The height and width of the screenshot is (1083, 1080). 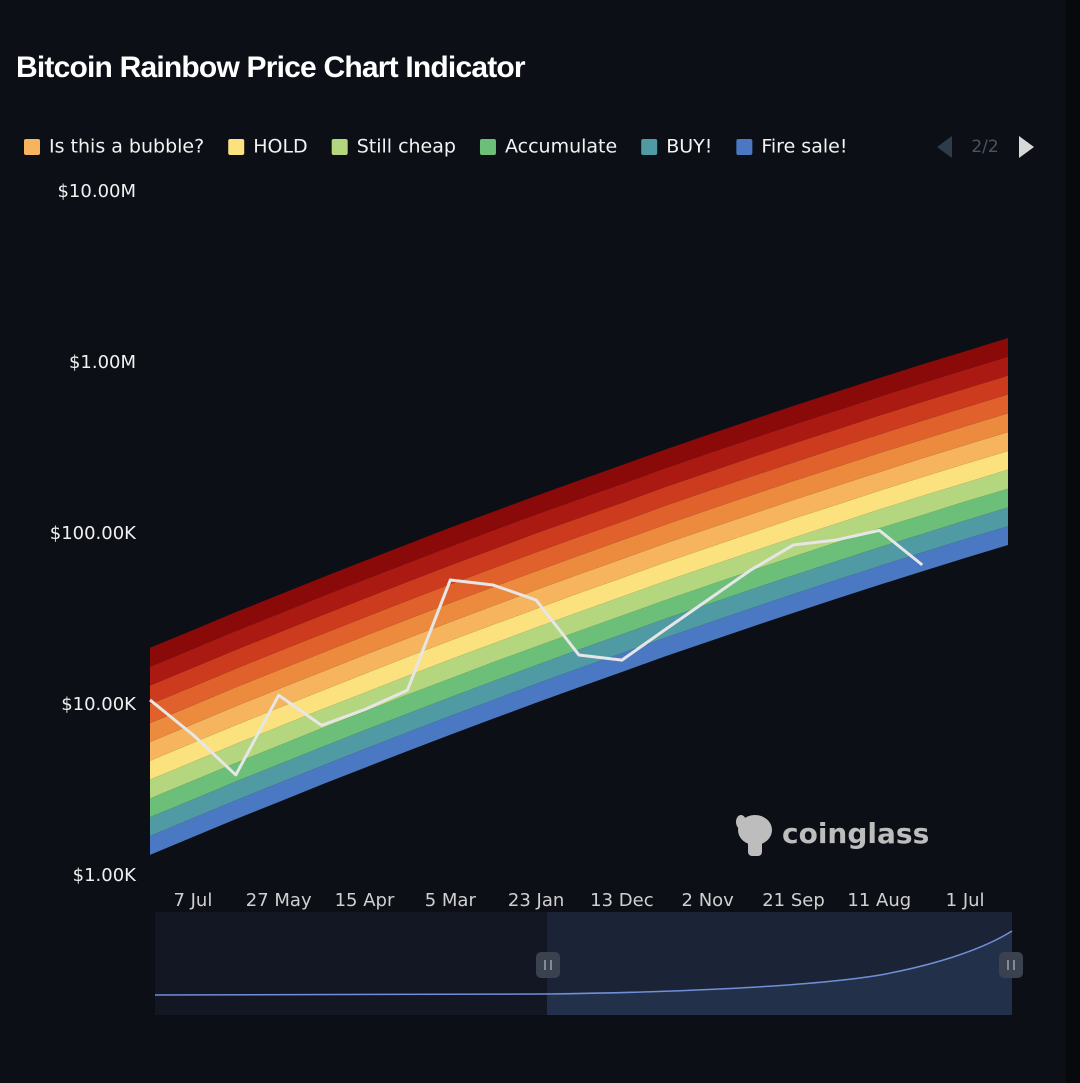 I want to click on slider-area, so click(x=583, y=973).